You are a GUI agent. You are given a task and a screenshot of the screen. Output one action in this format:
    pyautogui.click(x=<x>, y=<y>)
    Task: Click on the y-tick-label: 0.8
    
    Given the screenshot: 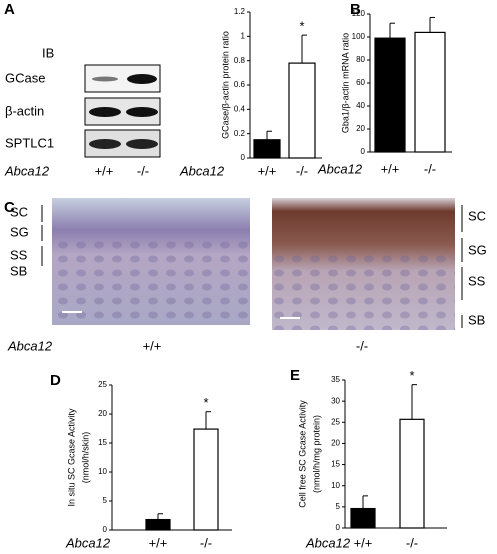 What is the action you would take?
    pyautogui.click(x=240, y=60)
    